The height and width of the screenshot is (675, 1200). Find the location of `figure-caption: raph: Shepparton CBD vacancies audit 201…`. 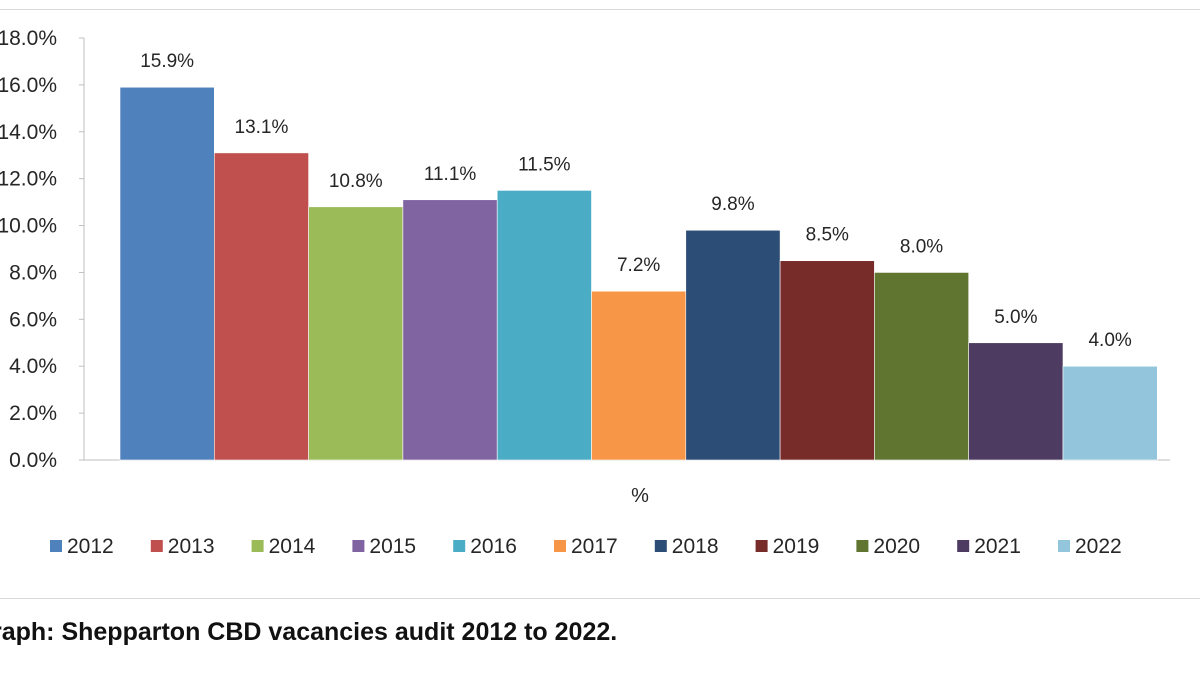

figure-caption: raph: Shepparton CBD vacancies audit 201… is located at coordinates (309, 632).